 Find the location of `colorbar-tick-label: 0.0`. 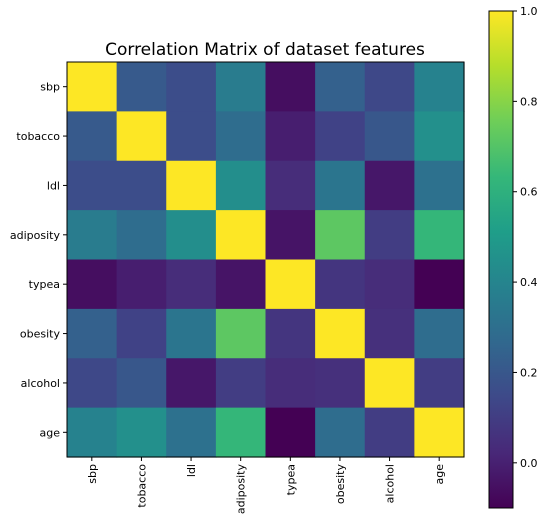

colorbar-tick-label: 0.0 is located at coordinates (529, 463).